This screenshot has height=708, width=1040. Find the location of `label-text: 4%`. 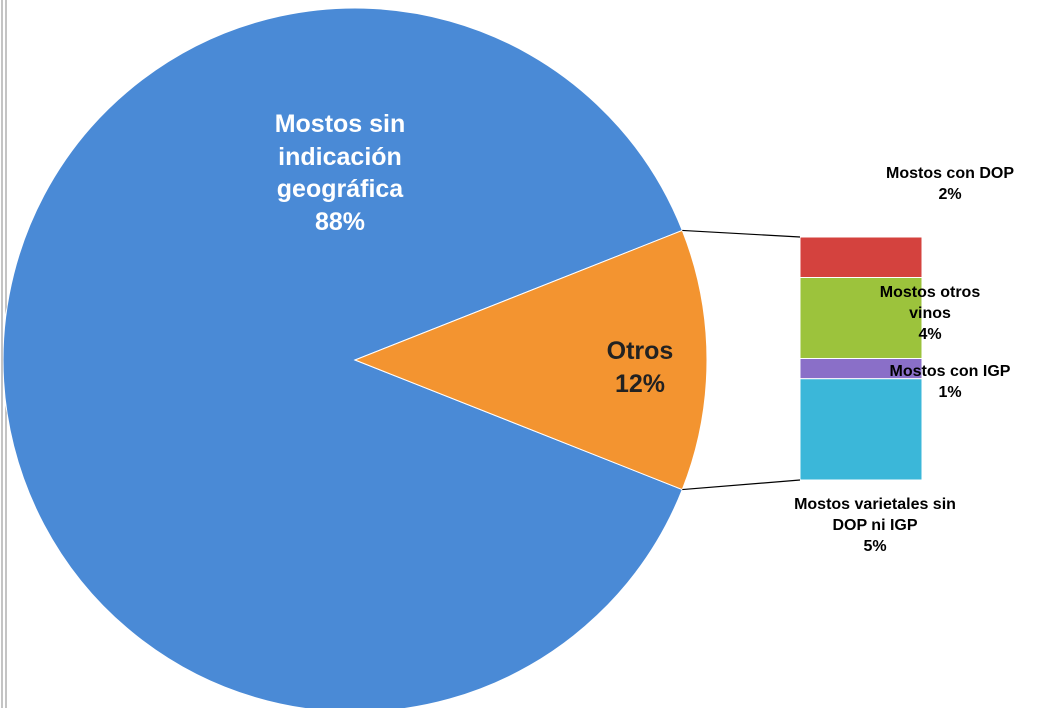

label-text: 4% is located at coordinates (930, 334).